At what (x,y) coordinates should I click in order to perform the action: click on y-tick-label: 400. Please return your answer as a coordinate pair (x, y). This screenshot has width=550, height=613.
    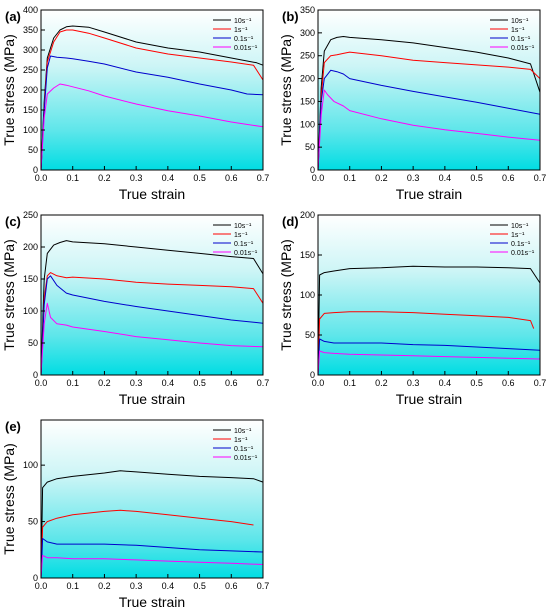
    Looking at the image, I should click on (30, 10).